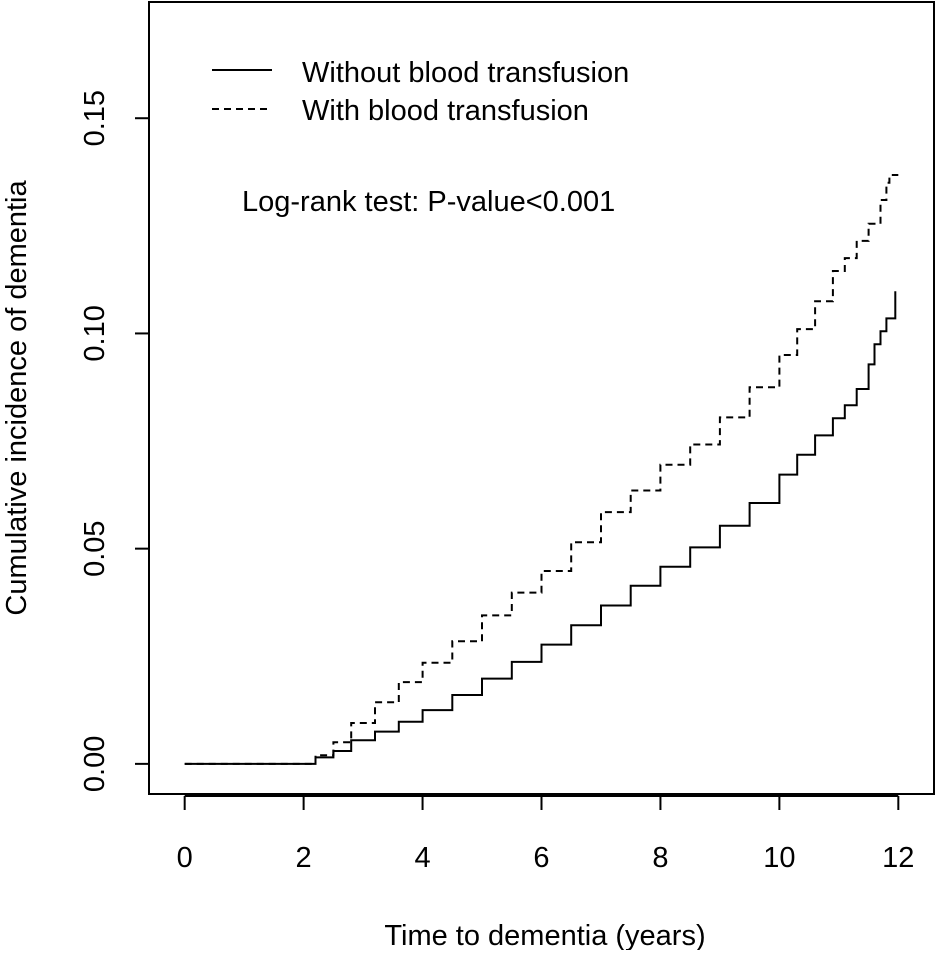  Describe the element at coordinates (660, 858) in the screenshot. I see `x-tick-label: 8` at that location.